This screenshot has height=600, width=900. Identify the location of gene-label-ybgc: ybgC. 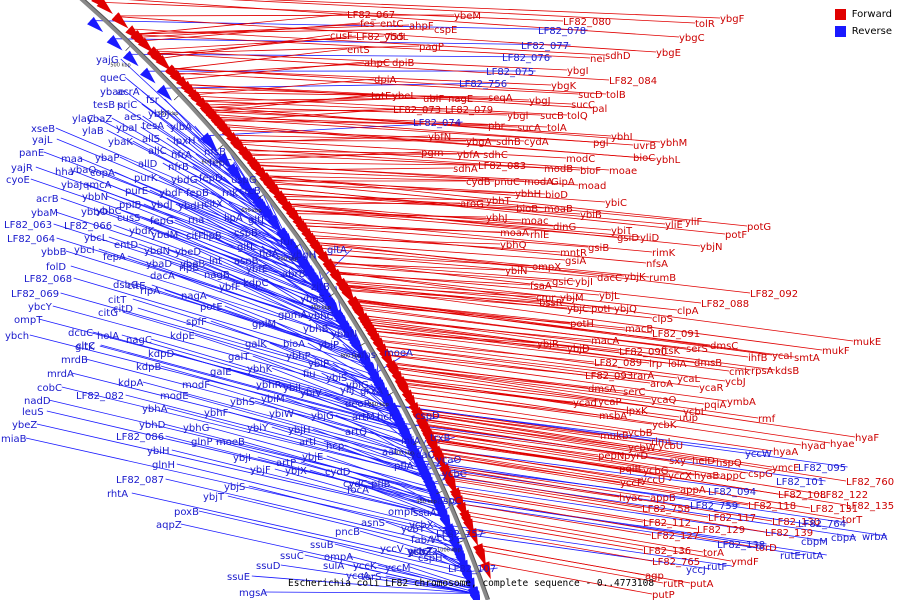
(692, 38).